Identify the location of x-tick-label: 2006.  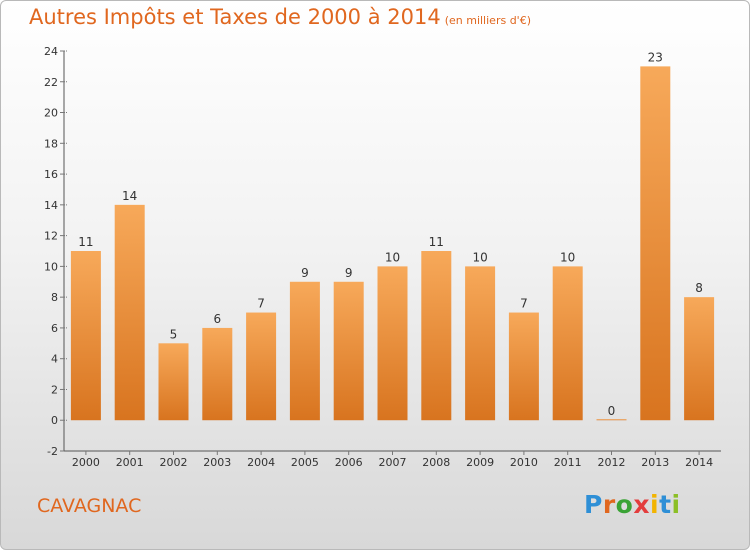
(349, 462).